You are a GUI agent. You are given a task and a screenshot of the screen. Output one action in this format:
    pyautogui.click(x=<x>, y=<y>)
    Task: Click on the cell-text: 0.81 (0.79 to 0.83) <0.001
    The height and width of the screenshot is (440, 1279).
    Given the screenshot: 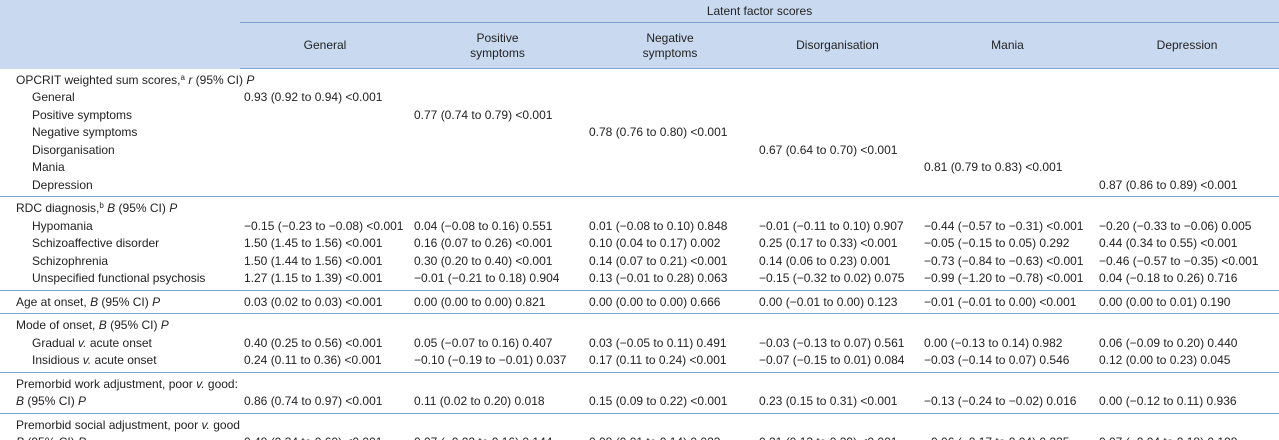 What is the action you would take?
    pyautogui.click(x=993, y=167)
    